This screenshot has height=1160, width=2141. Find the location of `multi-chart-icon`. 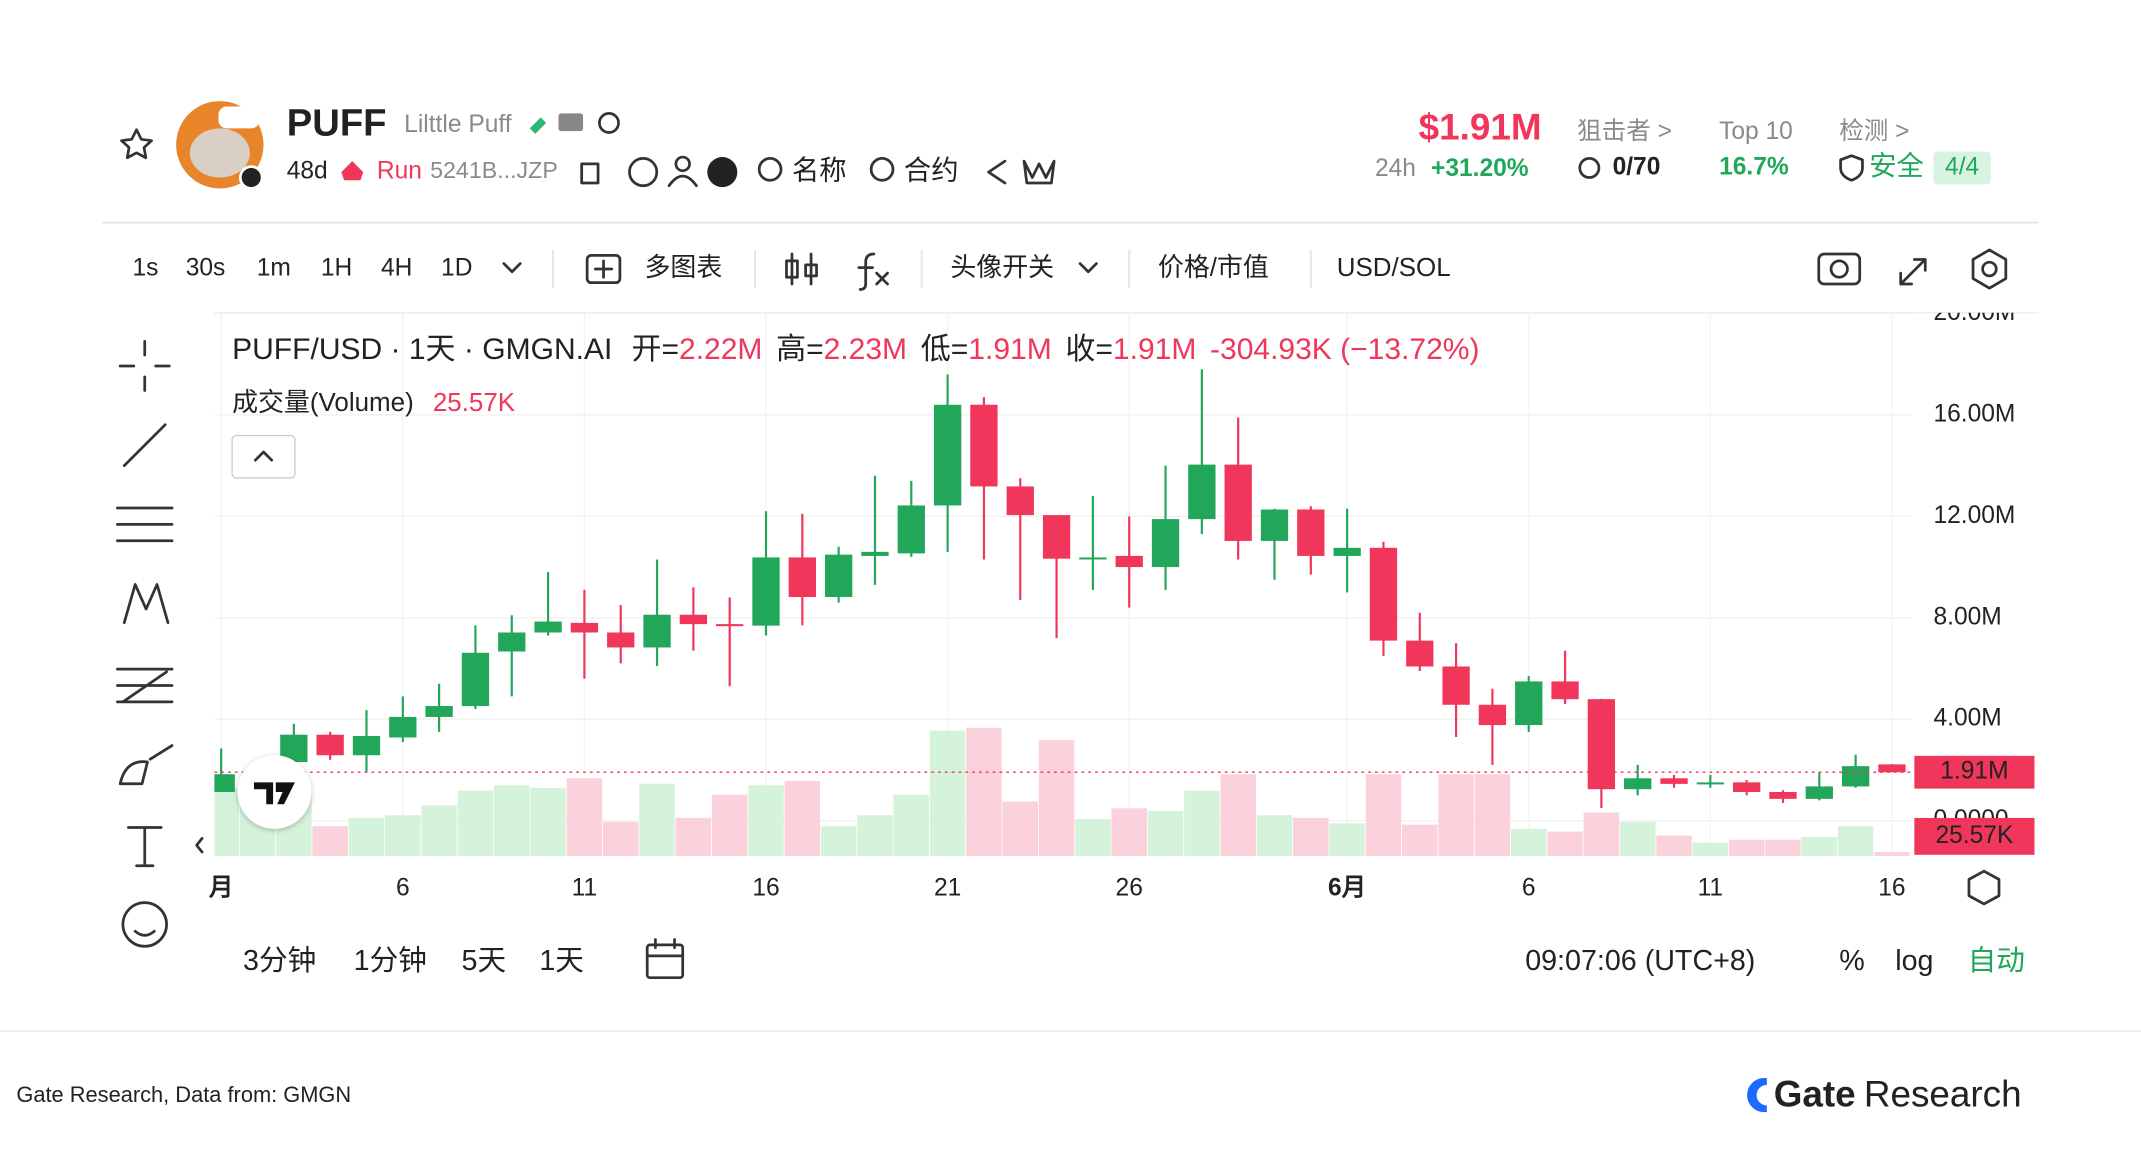

multi-chart-icon is located at coordinates (603, 269).